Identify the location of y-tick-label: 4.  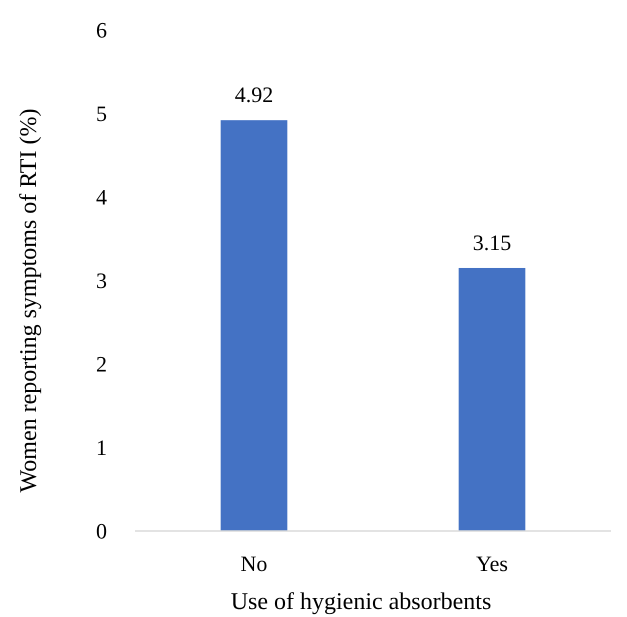
(101, 197).